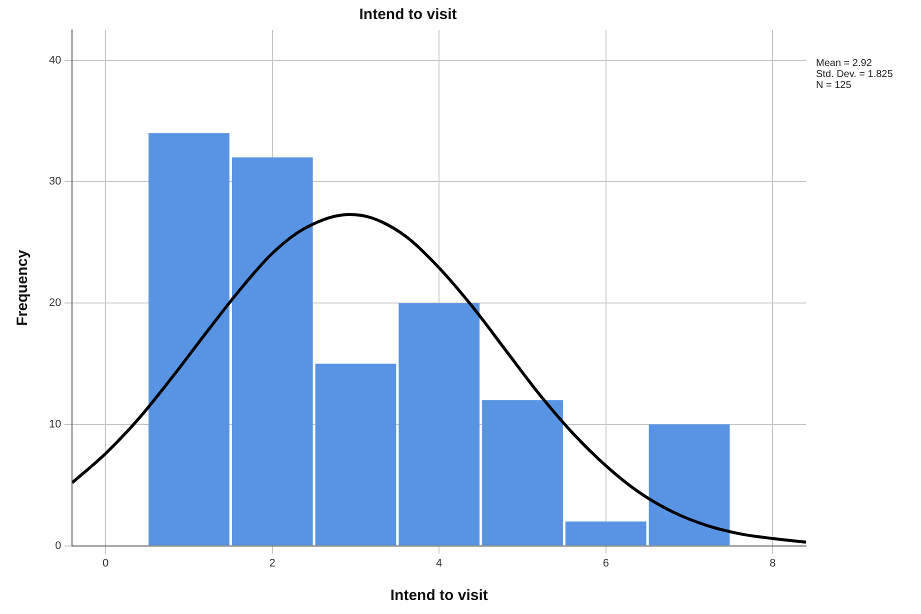 This screenshot has width=921, height=614. What do you see at coordinates (439, 563) in the screenshot?
I see `x-tick-label: 4` at bounding box center [439, 563].